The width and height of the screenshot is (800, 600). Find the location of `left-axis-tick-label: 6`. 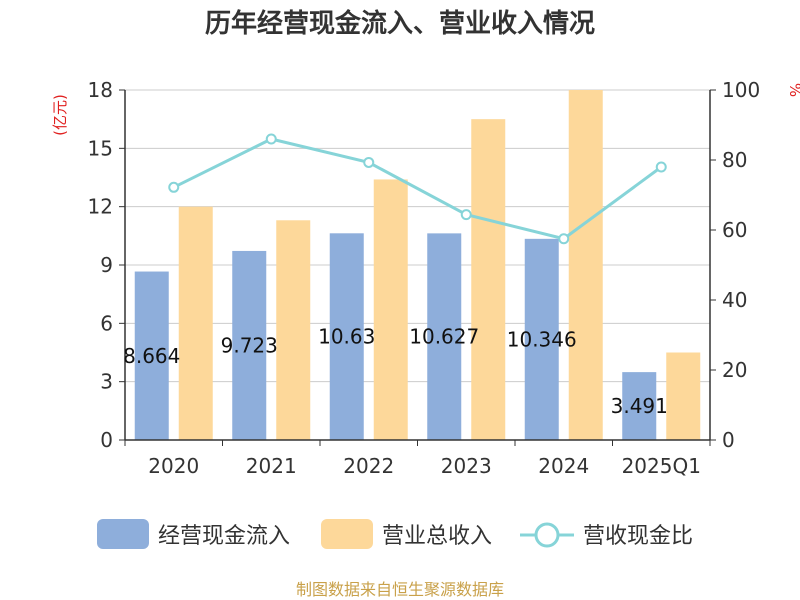

left-axis-tick-label: 6 is located at coordinates (106, 323).